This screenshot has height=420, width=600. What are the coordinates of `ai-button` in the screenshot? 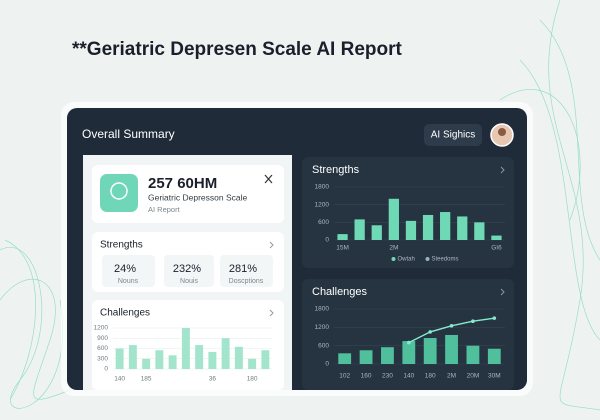 It's located at (453, 135).